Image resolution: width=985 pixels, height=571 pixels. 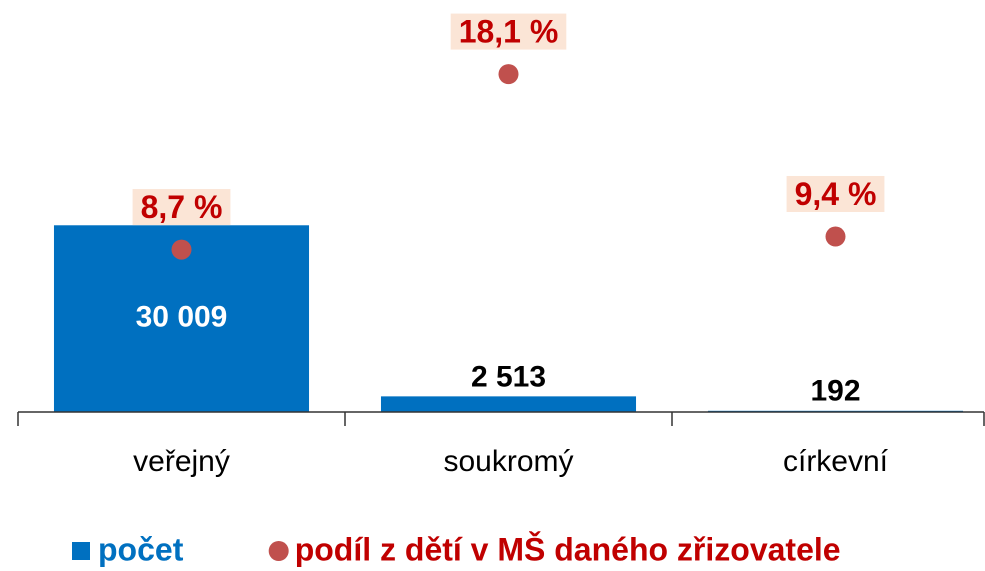 I want to click on legend-label: podíl z dětí v MŠ daného zřizovatele, so click(x=568, y=549).